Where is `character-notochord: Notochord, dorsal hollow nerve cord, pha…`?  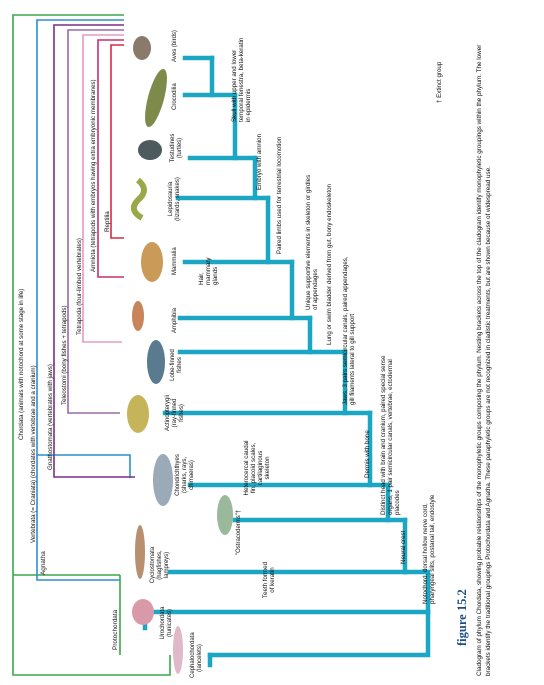 character-notochord: Notochord, dorsal hollow nerve cord, pha… is located at coordinates (429, 549).